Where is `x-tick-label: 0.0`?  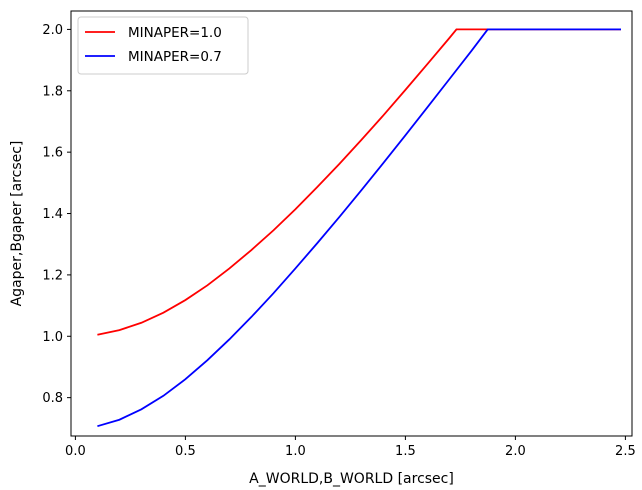
x-tick-label: 0.0 is located at coordinates (75, 451).